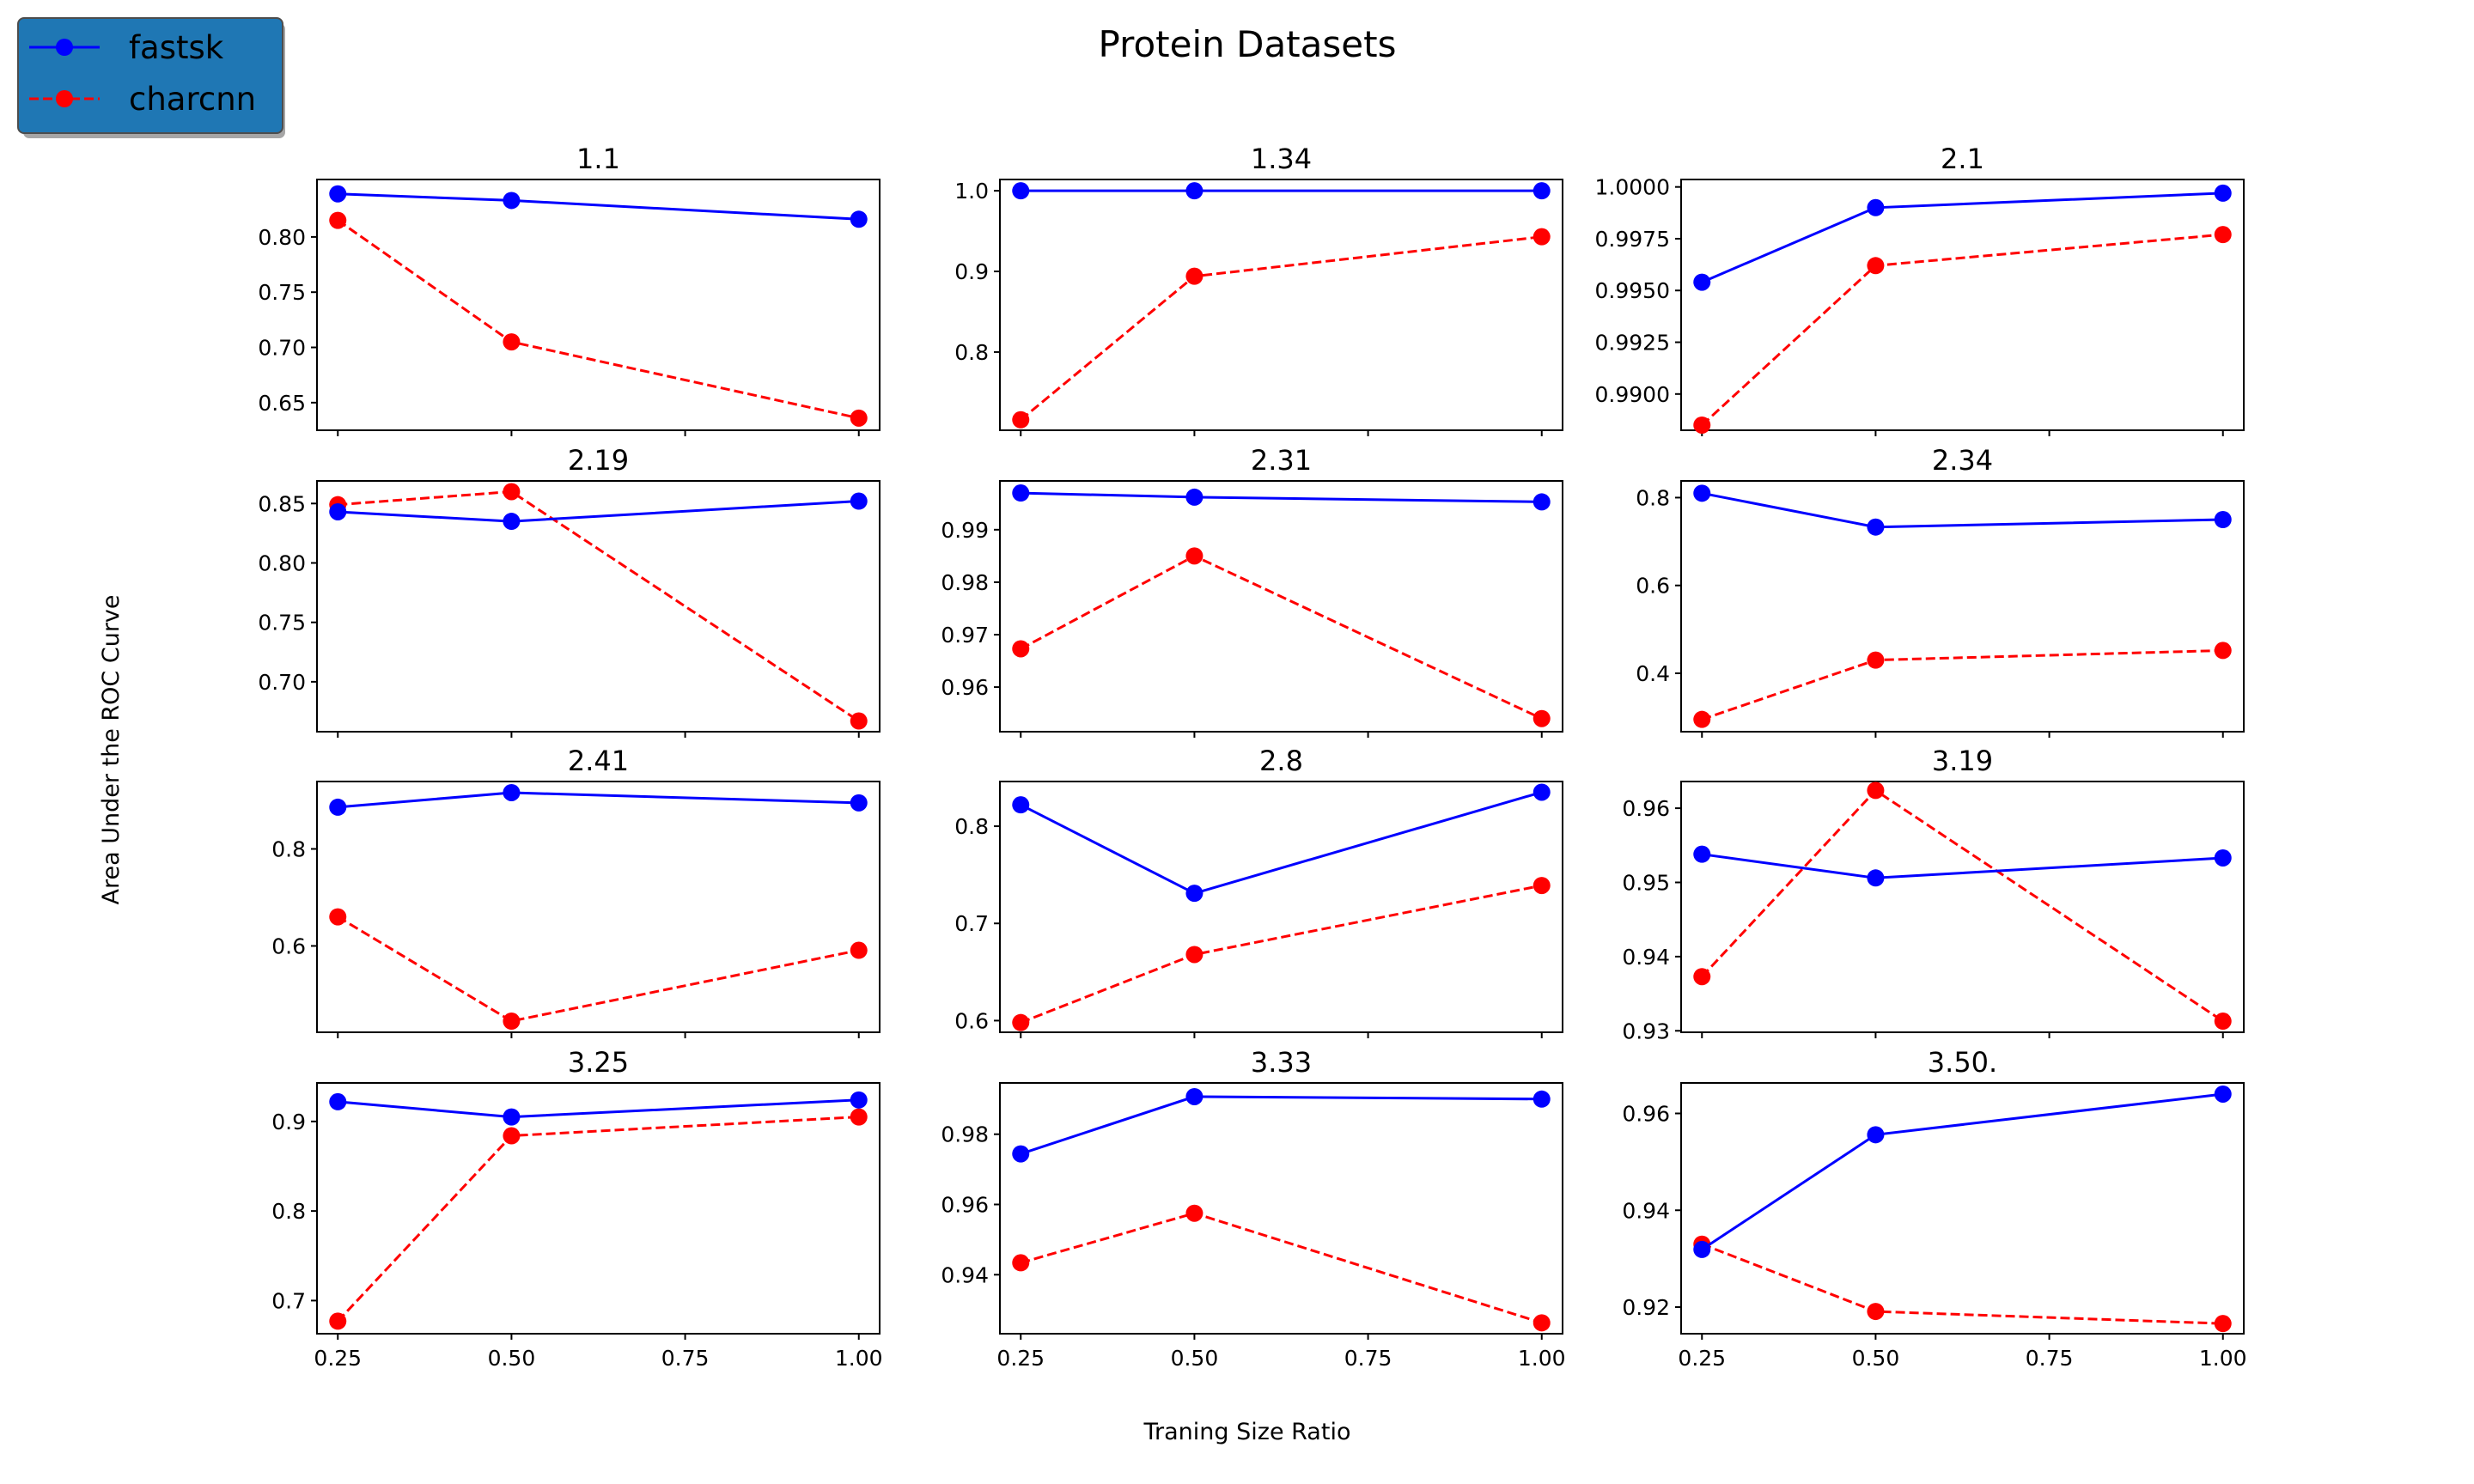 This screenshot has height=1484, width=2474. I want to click on x-tick-label: 0.25, so click(338, 1358).